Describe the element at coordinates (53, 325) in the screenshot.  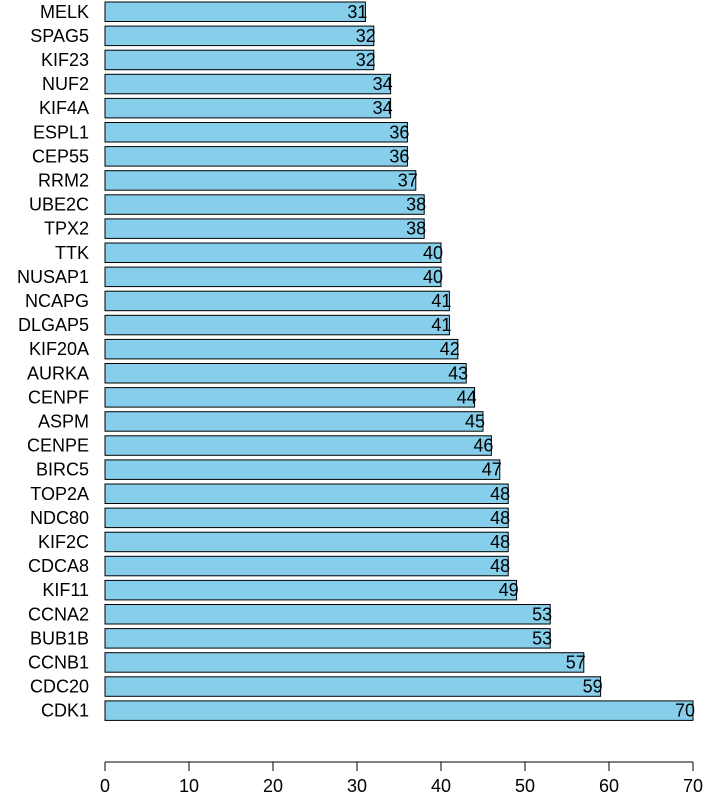
I see `category-label: DLGAP5` at that location.